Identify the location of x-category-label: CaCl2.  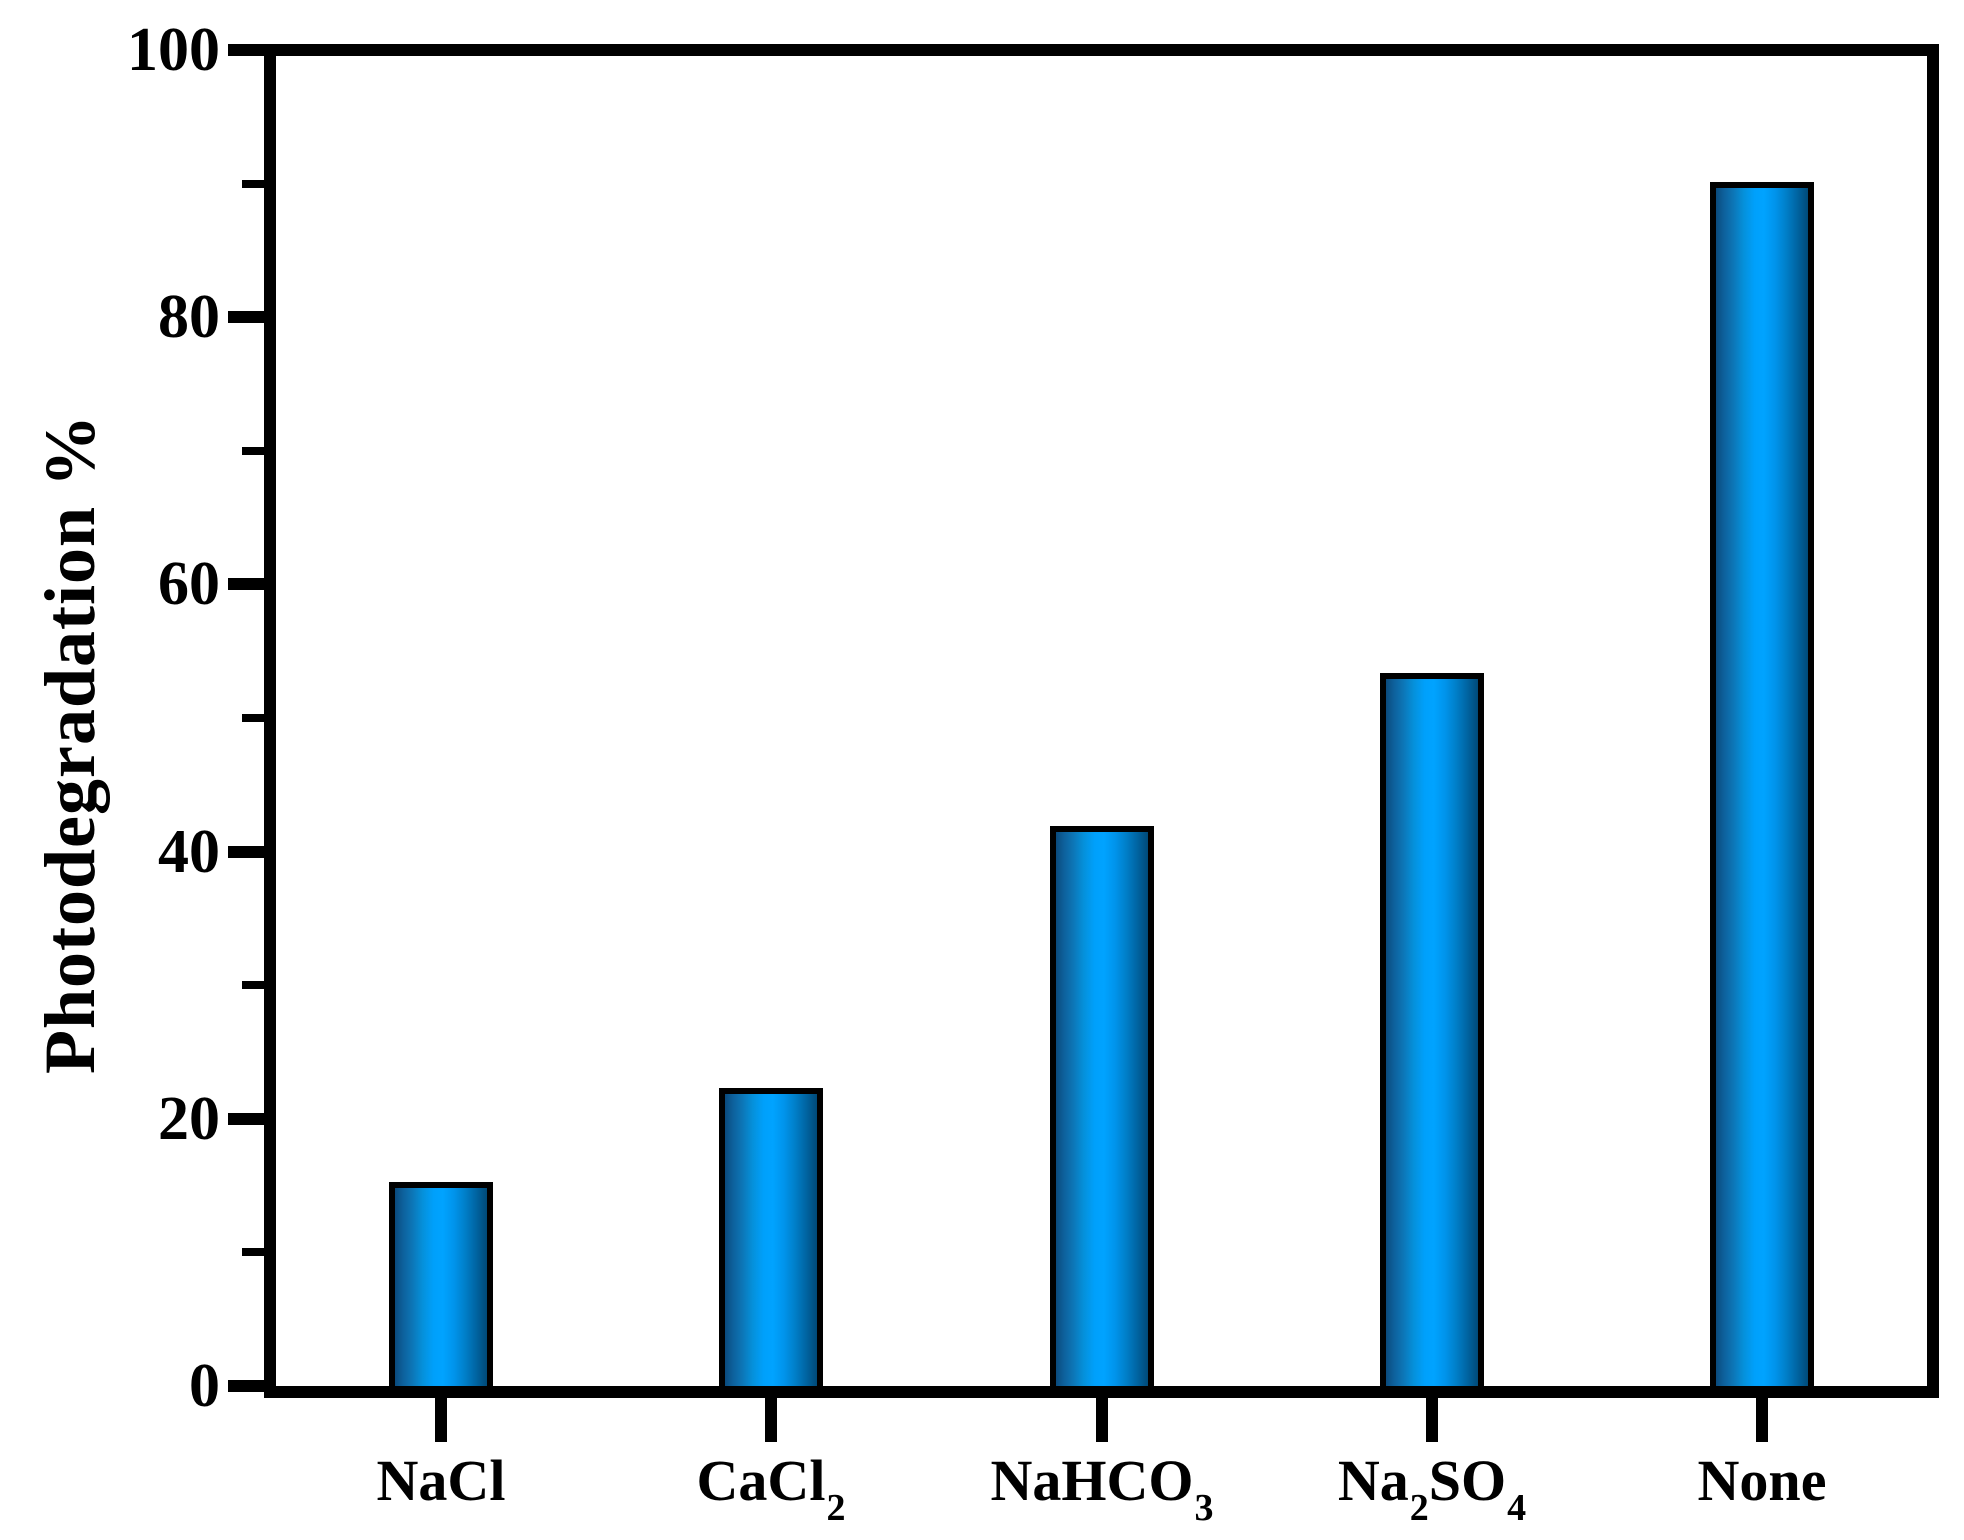
(771, 1489).